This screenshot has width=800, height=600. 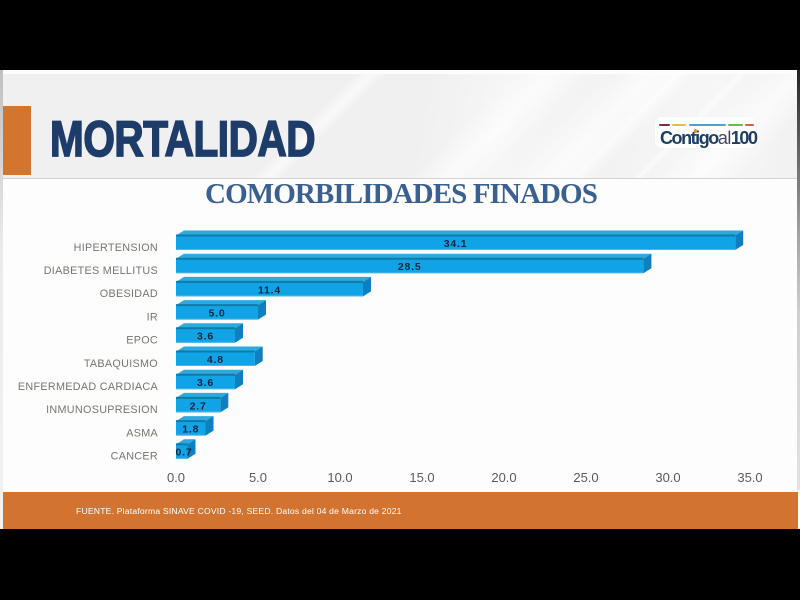 I want to click on svg-text: IR, so click(x=152, y=317).